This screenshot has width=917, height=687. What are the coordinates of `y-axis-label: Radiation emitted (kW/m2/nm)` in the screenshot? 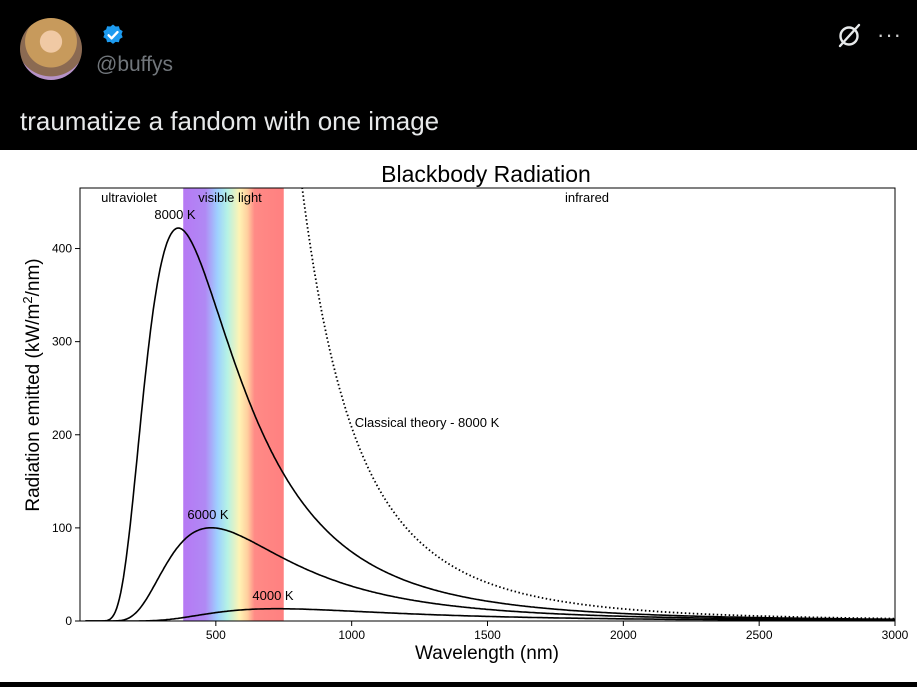 It's located at (32, 384).